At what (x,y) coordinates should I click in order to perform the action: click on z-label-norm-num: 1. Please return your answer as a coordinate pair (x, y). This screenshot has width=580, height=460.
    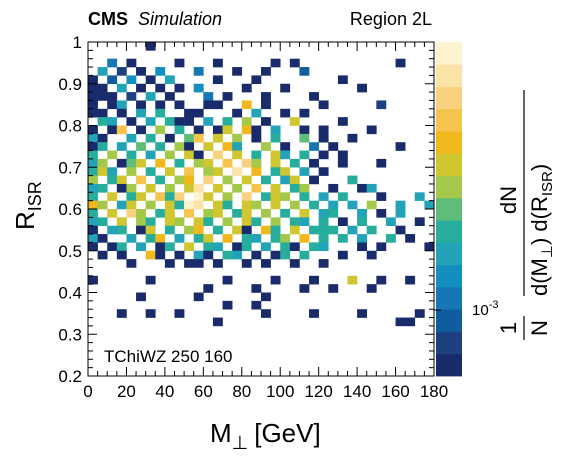
    Looking at the image, I should click on (508, 328).